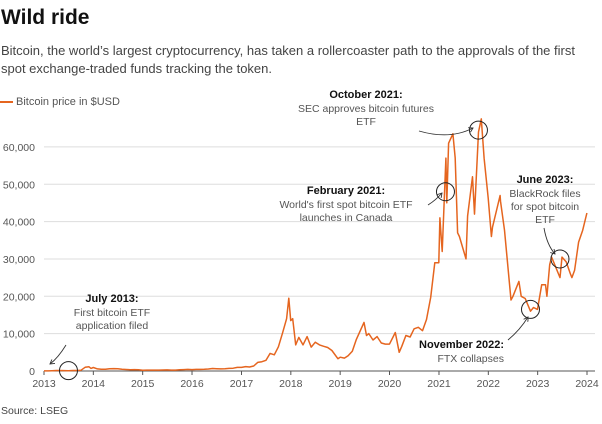 The width and height of the screenshot is (602, 424). What do you see at coordinates (346, 191) in the screenshot?
I see `annotation-heading: February 2021:` at bounding box center [346, 191].